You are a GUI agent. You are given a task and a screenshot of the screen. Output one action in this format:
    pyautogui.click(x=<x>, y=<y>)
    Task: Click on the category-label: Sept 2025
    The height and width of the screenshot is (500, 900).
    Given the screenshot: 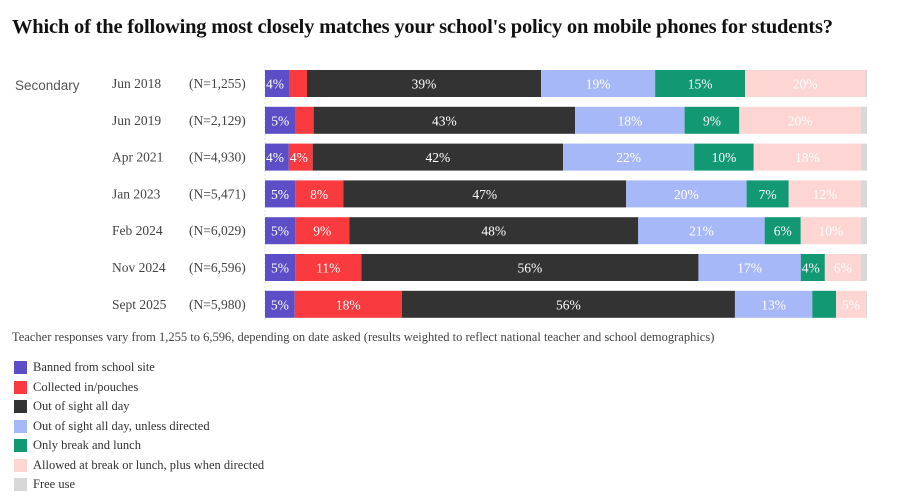 What is the action you would take?
    pyautogui.click(x=139, y=304)
    